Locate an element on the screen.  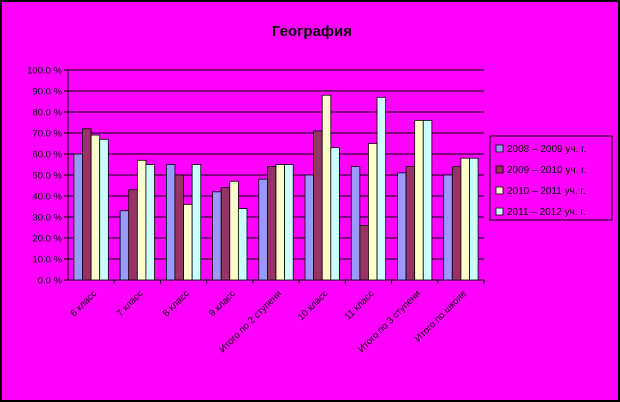
legend-label: 2008 – 2009 уч. г. is located at coordinates (546, 149).